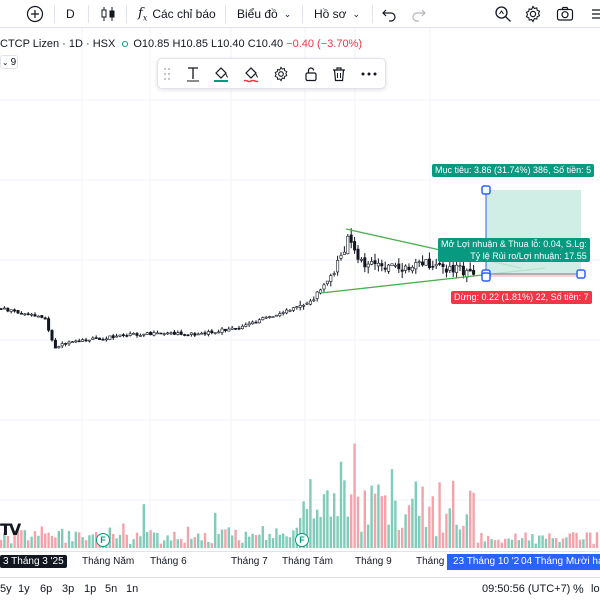 This screenshot has width=600, height=600. I want to click on lock-button, so click(311, 74).